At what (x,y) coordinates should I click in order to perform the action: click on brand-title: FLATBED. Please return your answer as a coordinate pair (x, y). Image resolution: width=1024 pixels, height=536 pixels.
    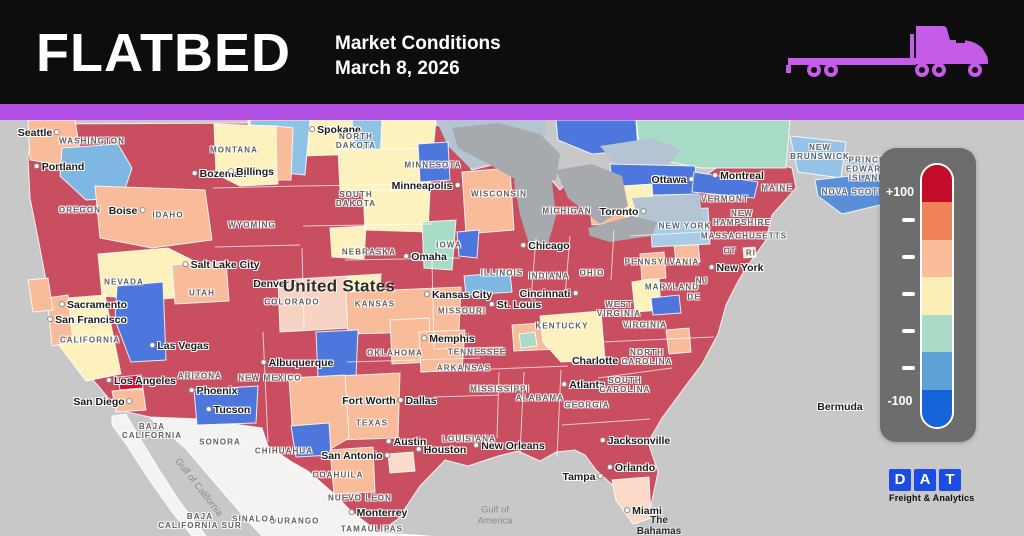
    Looking at the image, I should click on (163, 53).